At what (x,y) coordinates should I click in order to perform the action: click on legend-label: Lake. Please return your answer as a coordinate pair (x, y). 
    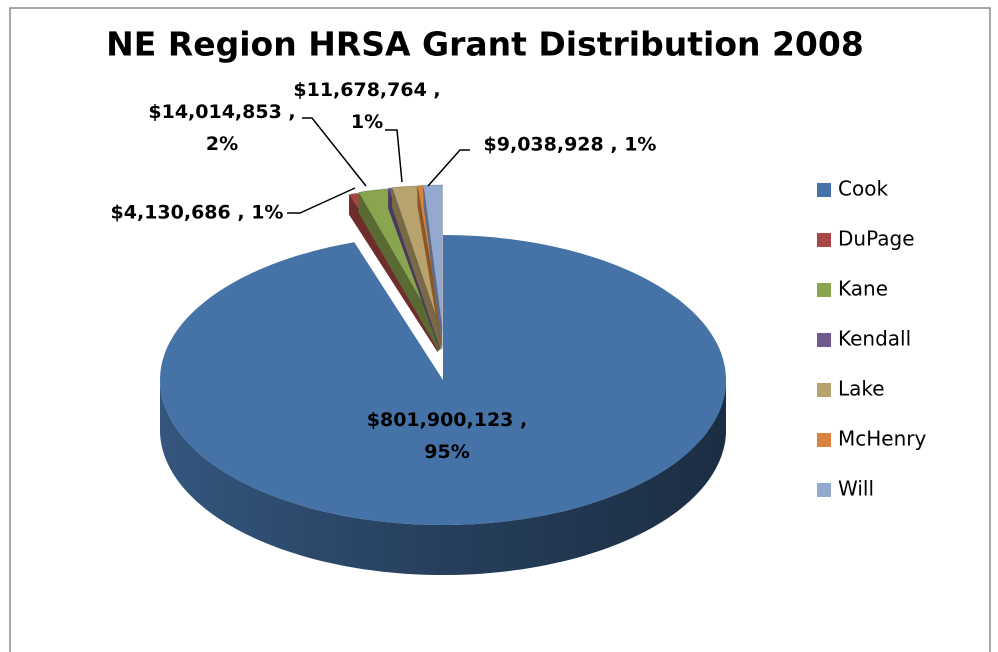
    Looking at the image, I should click on (861, 389).